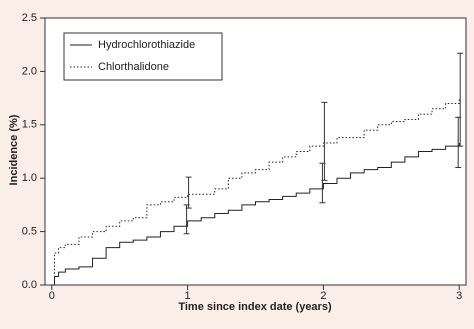  Describe the element at coordinates (29, 18) in the screenshot. I see `y-tick-label: 2.5` at that location.